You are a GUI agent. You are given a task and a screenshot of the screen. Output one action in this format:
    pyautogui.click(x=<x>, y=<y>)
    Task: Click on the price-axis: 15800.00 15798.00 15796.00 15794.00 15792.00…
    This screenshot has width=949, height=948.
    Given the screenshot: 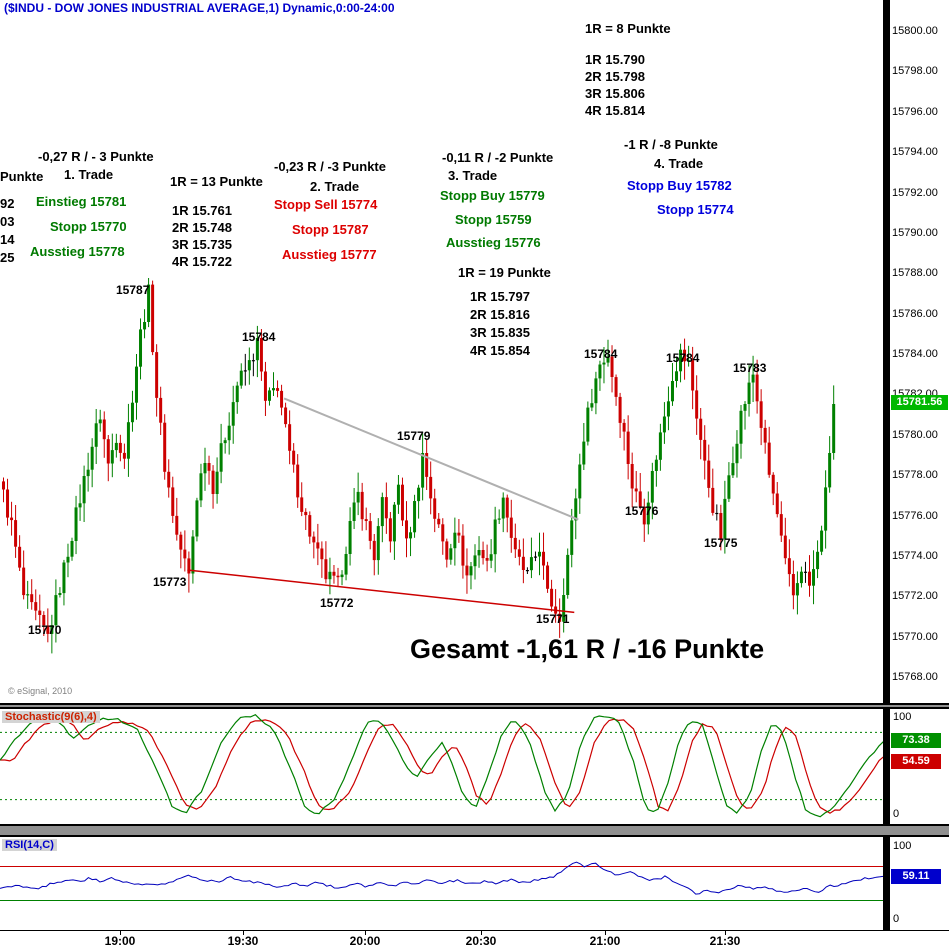 What is the action you would take?
    pyautogui.click(x=919, y=351)
    